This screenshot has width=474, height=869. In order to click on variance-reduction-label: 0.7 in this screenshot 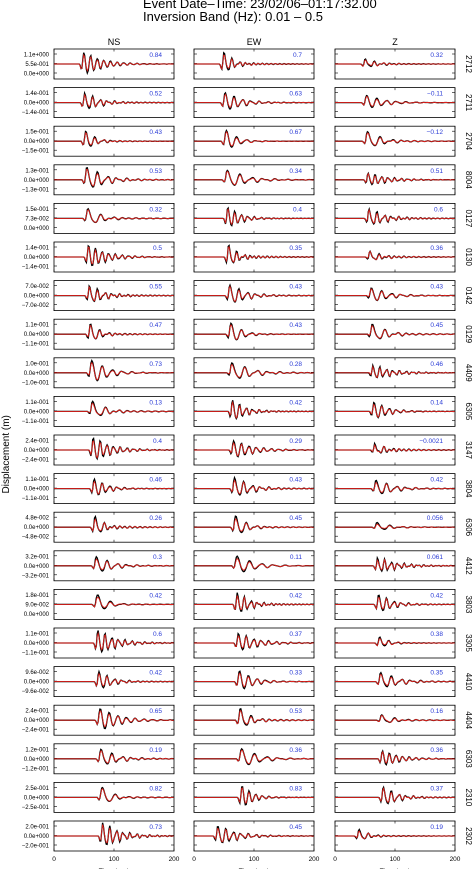, I will do `click(297, 55)`.